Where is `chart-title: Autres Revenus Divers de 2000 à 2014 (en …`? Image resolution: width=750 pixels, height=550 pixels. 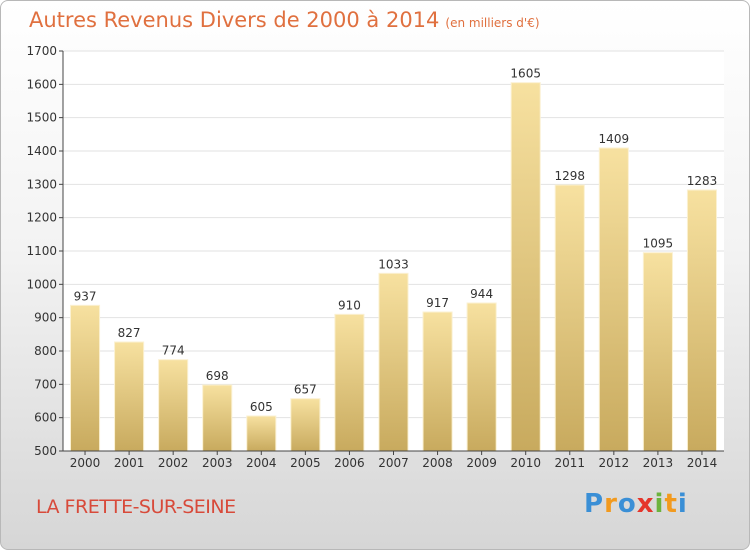 chart-title: Autres Revenus Divers de 2000 à 2014 (en … is located at coordinates (284, 20).